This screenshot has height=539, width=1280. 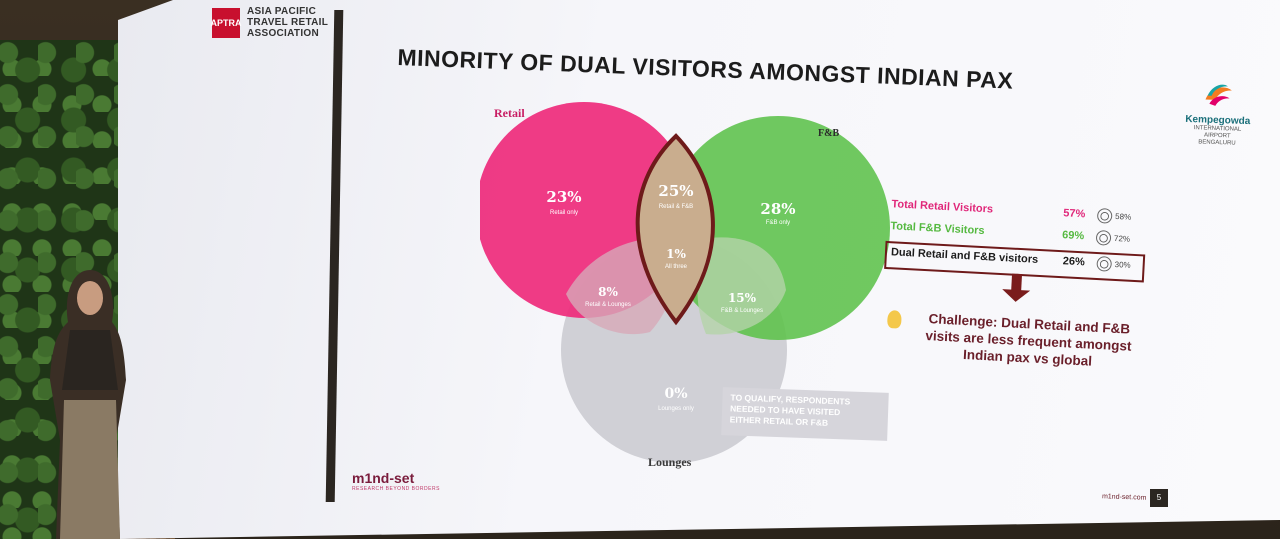 I want to click on retail-fnb-label: Retail & F&B, so click(x=676, y=207).